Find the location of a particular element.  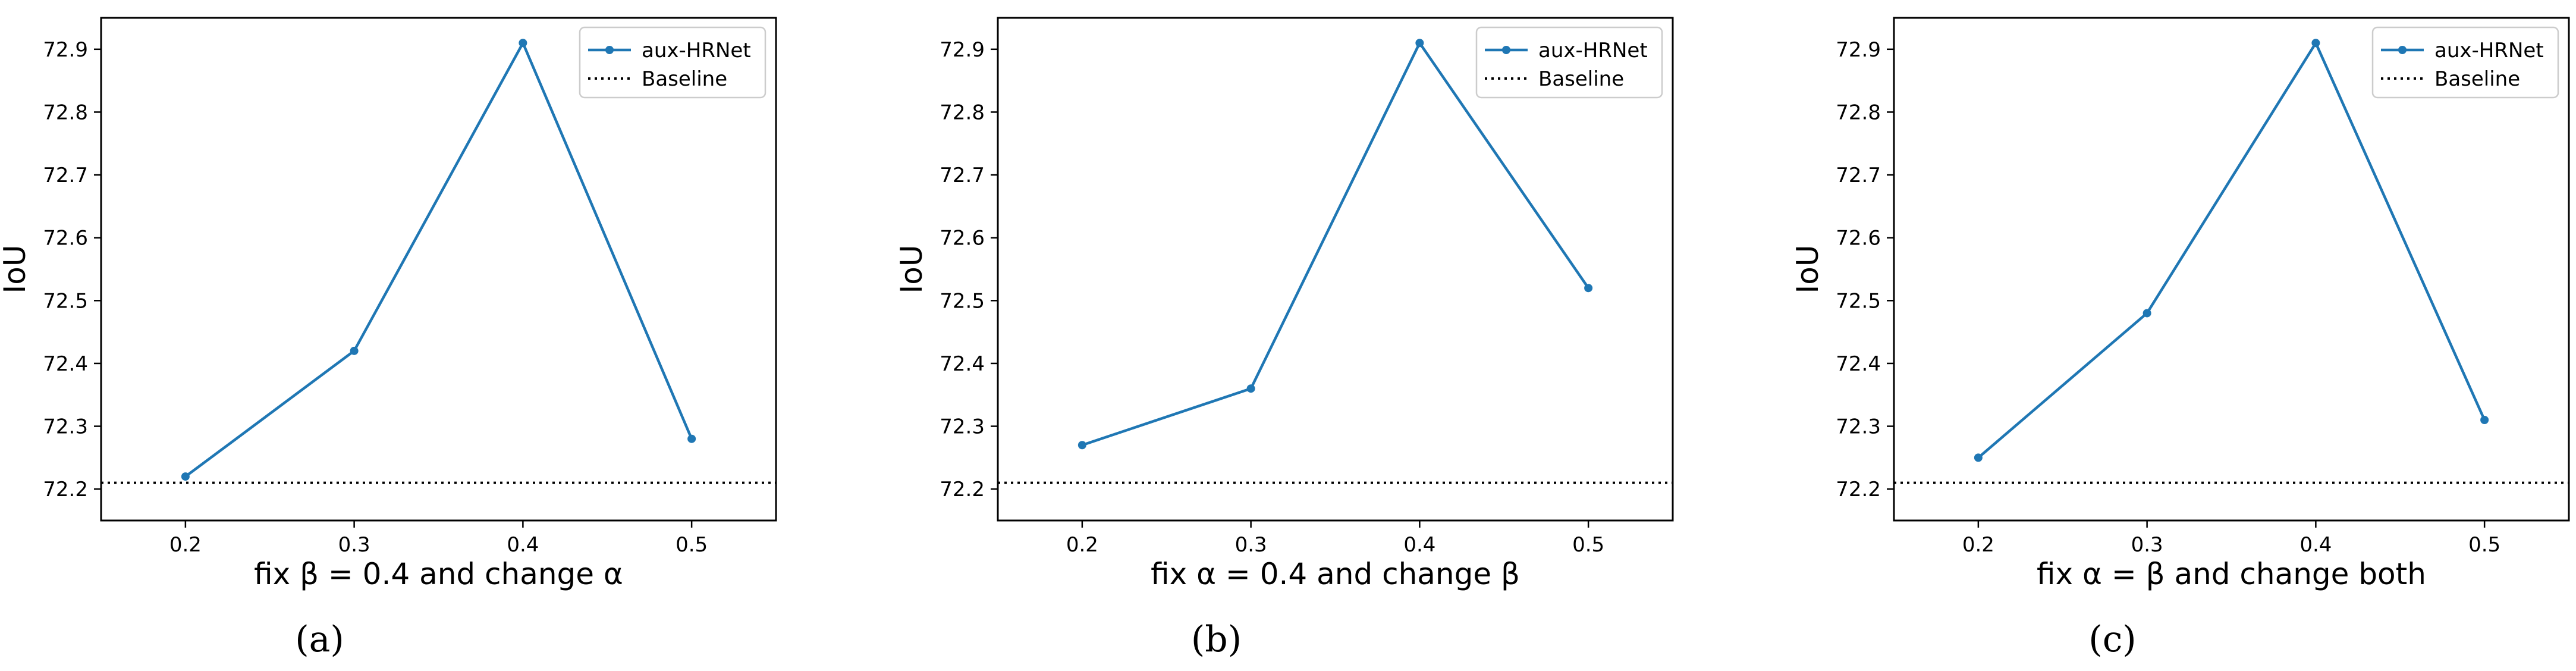

x-axis-label: fix α = β and change both is located at coordinates (2231, 574).